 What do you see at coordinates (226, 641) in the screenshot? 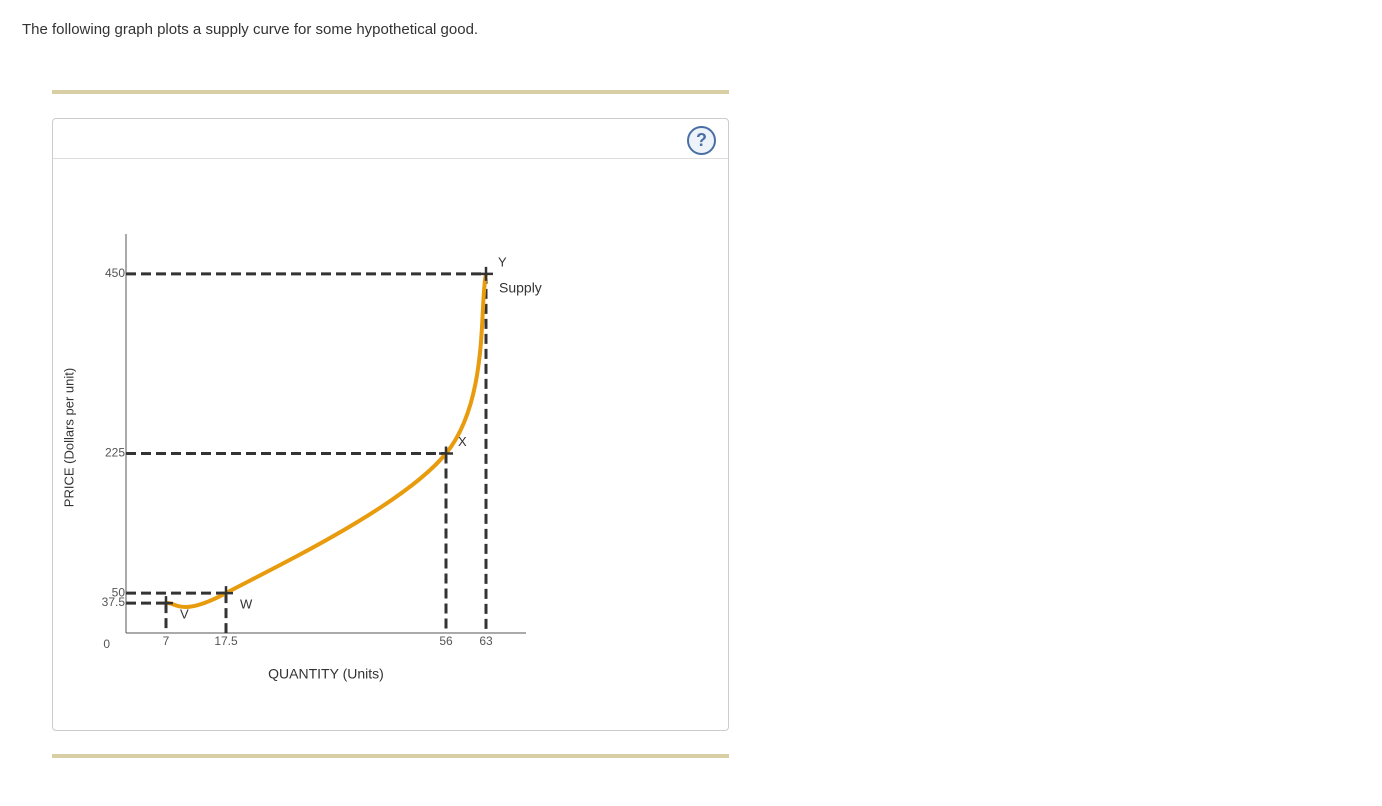
I see `x-tick-label: 17.5` at bounding box center [226, 641].